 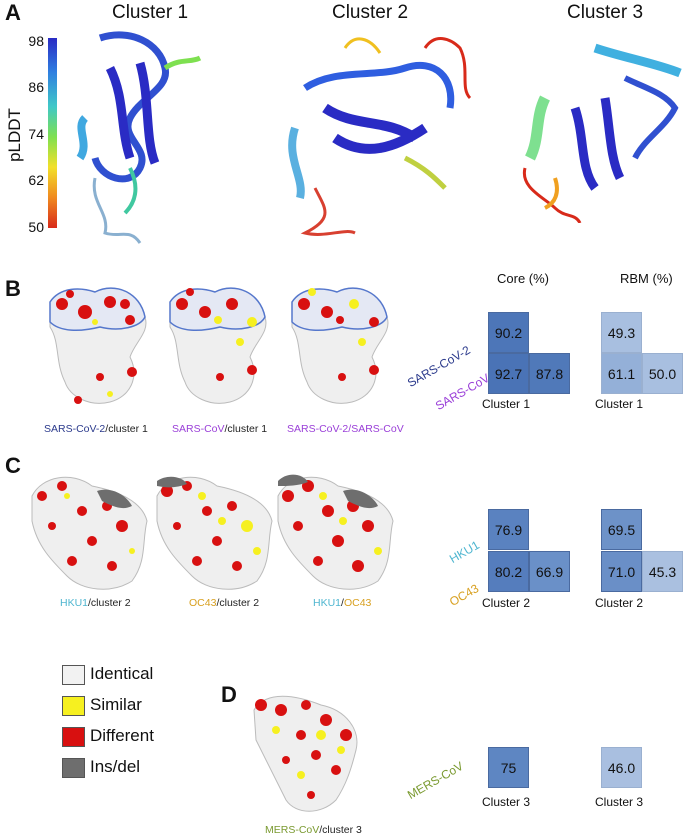 What do you see at coordinates (464, 551) in the screenshot?
I see `panel-c-row-label-1: HKU1` at bounding box center [464, 551].